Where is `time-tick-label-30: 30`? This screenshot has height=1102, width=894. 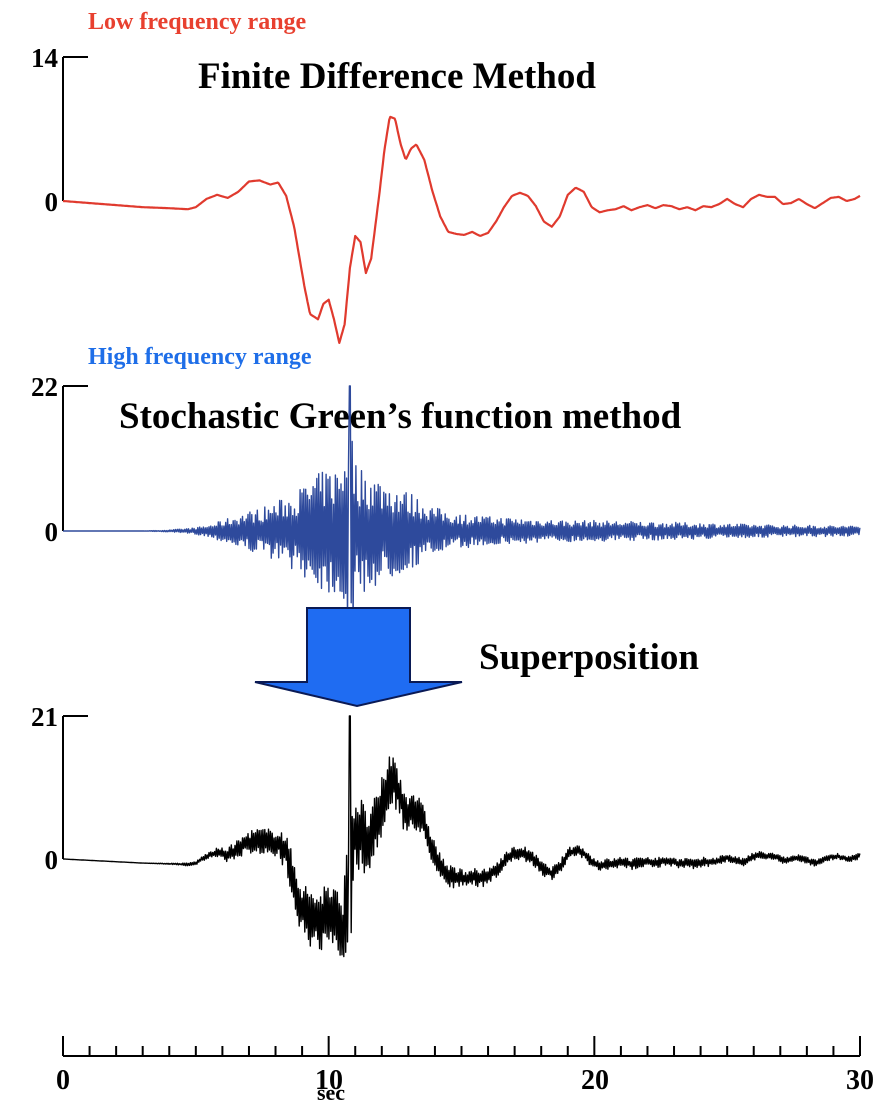
time-tick-label-30: 30 is located at coordinates (860, 1080).